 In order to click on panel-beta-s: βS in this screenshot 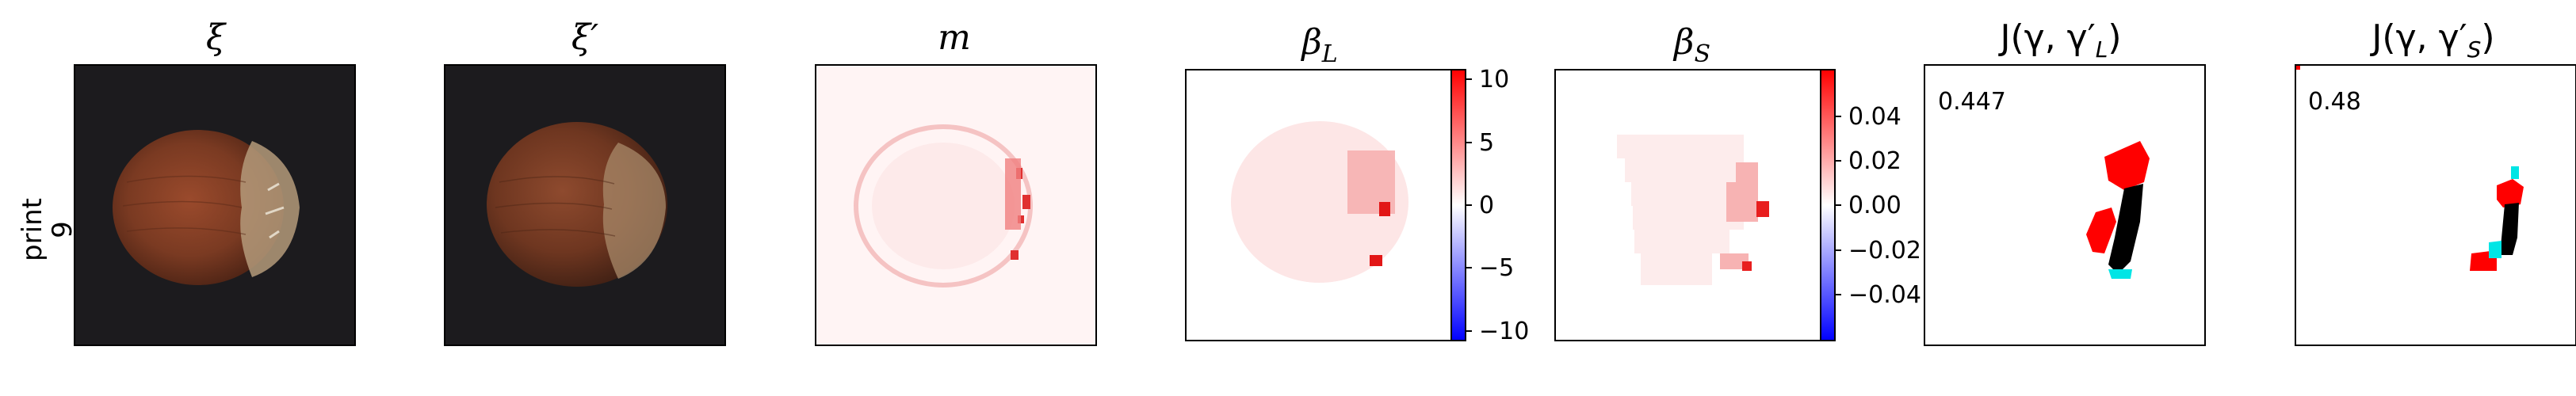, I will do `click(1737, 181)`.